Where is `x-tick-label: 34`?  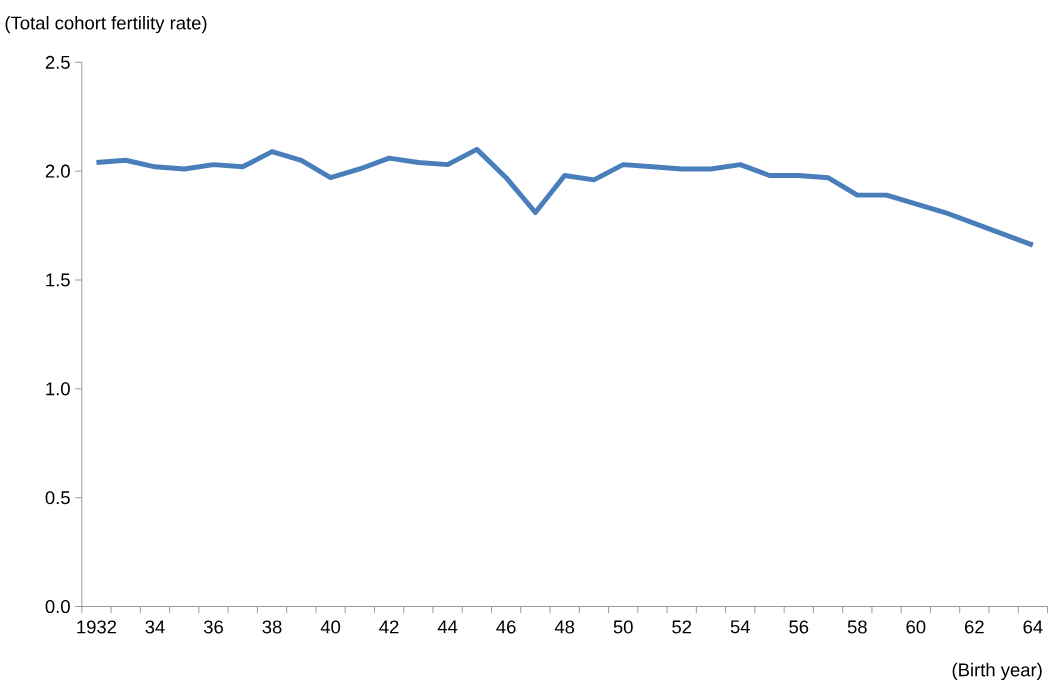
x-tick-label: 34 is located at coordinates (155, 627).